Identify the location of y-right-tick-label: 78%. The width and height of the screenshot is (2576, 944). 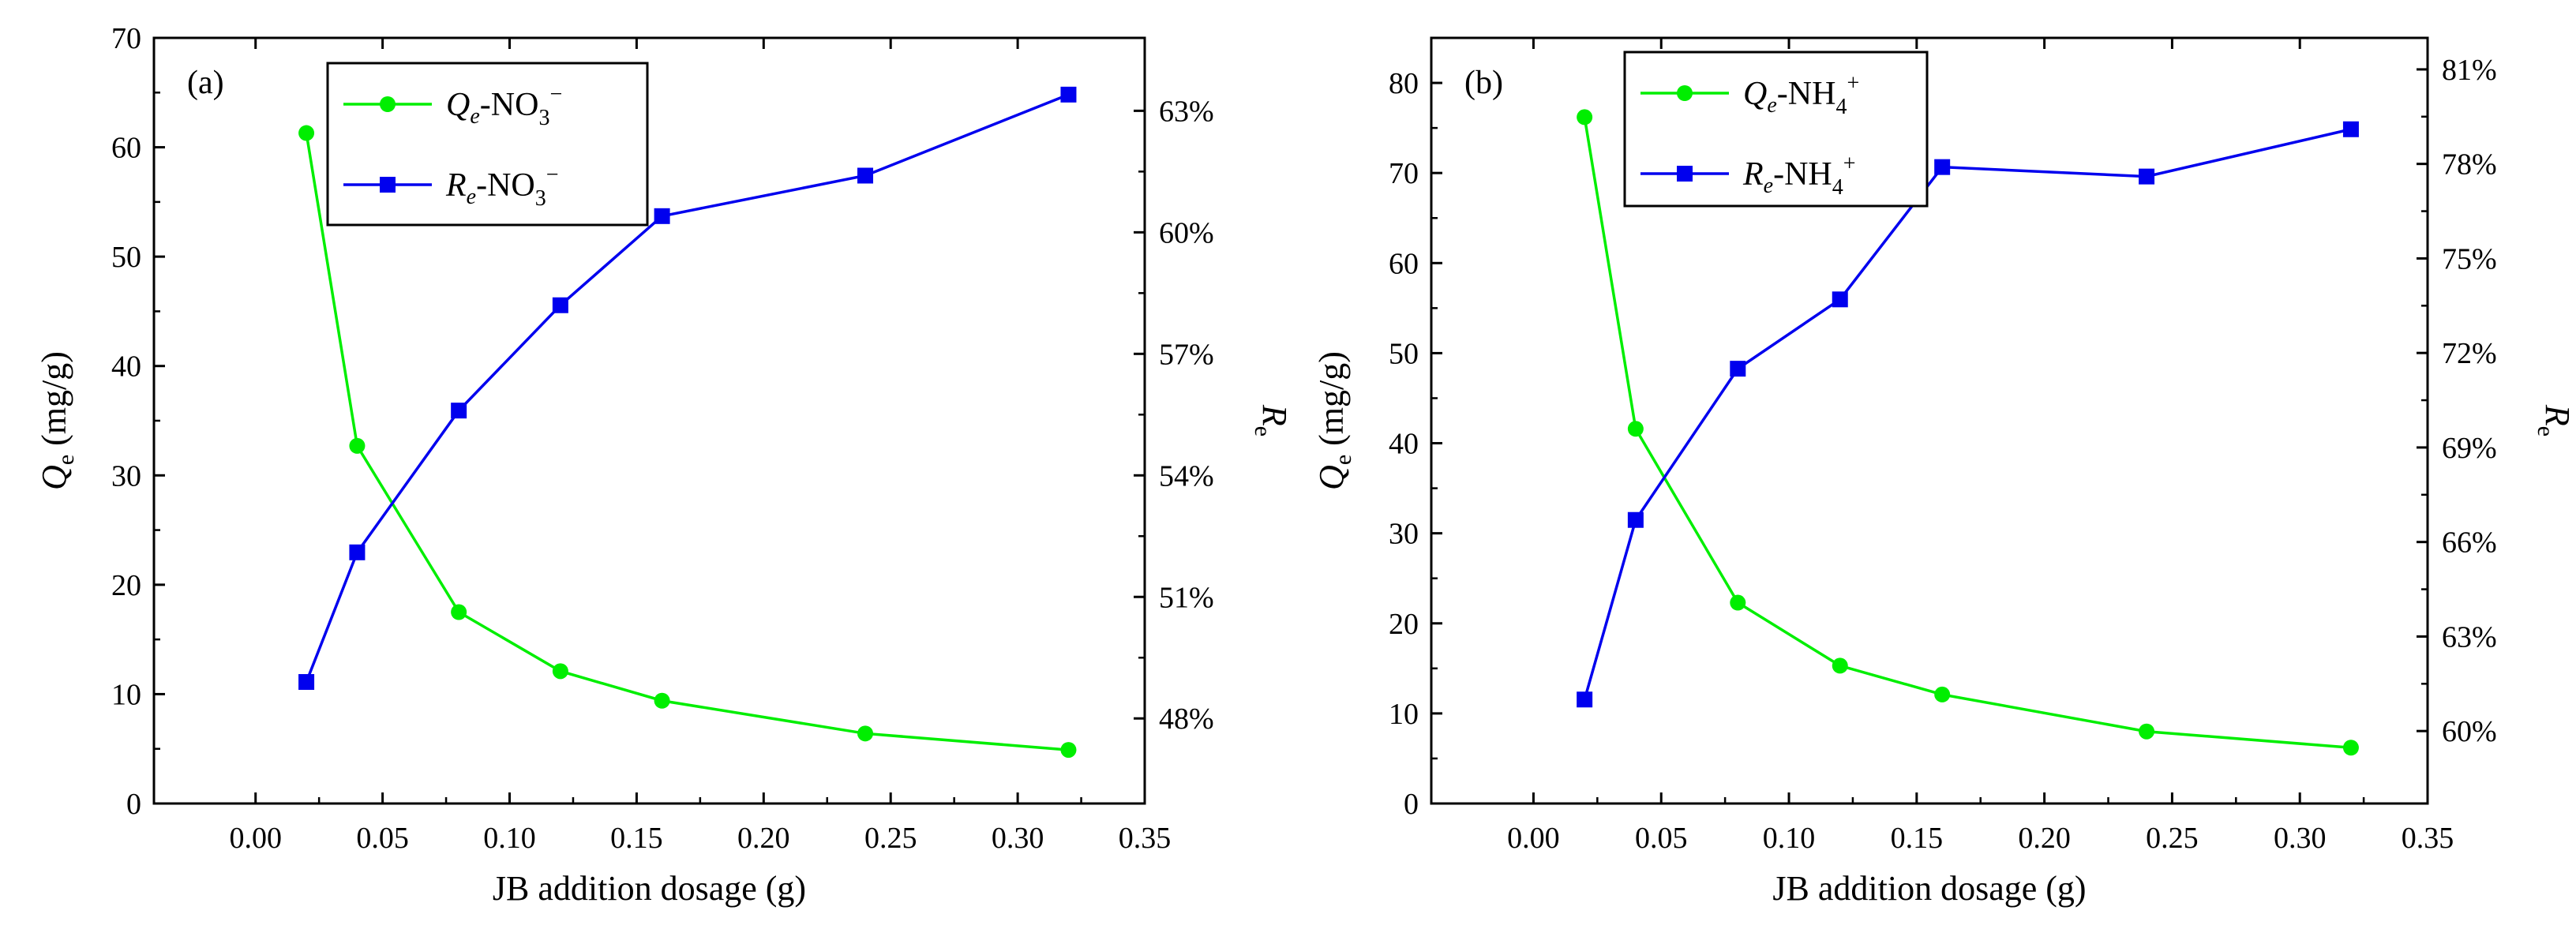
(2469, 165).